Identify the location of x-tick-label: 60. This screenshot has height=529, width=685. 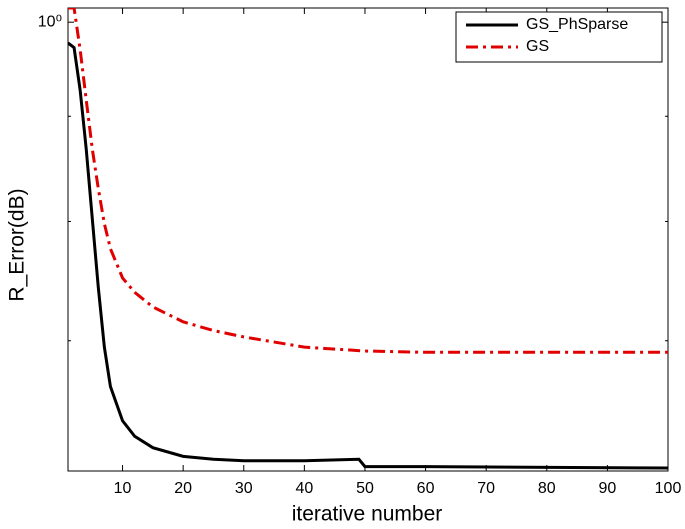
(426, 488).